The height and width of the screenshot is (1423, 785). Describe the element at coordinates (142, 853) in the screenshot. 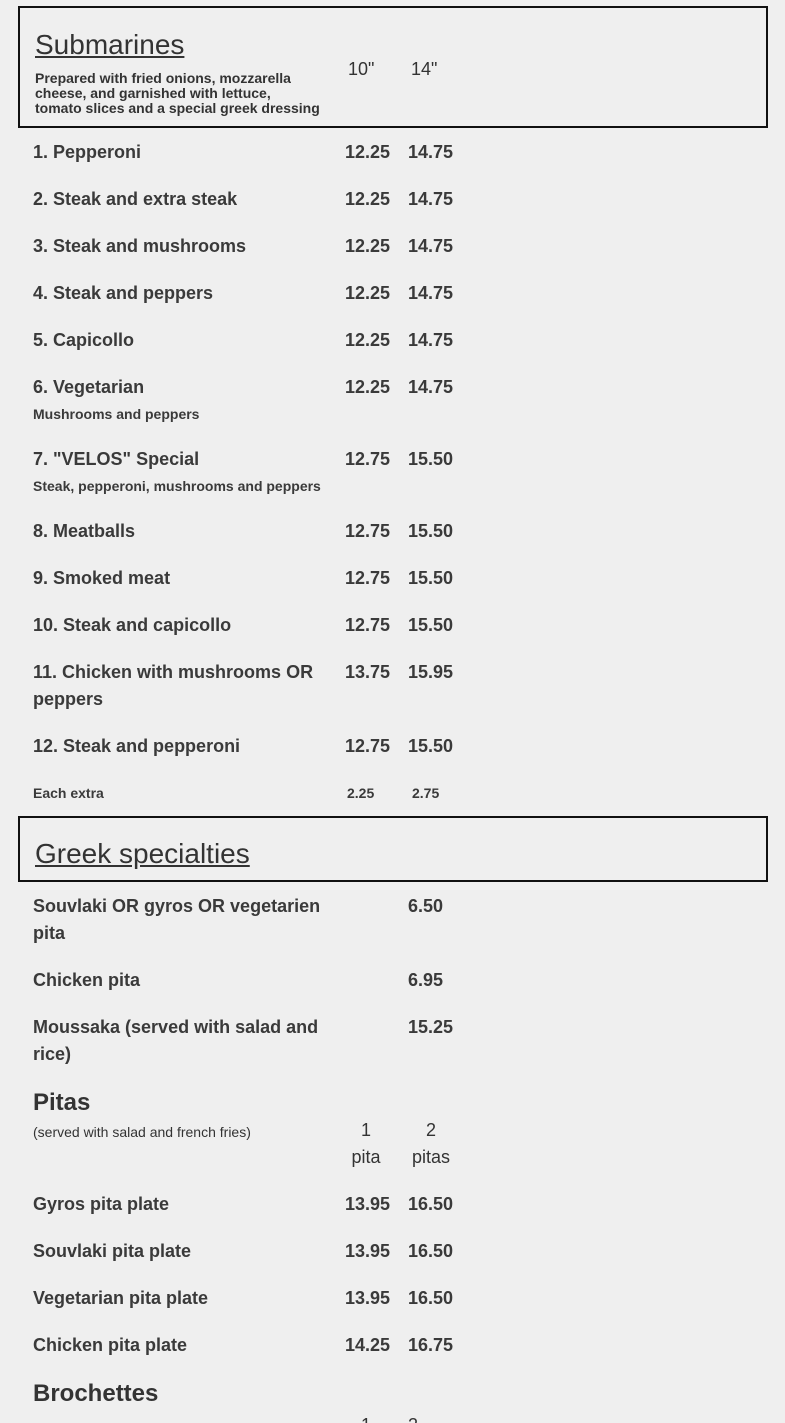

I see `section-title: Greek specialties` at that location.